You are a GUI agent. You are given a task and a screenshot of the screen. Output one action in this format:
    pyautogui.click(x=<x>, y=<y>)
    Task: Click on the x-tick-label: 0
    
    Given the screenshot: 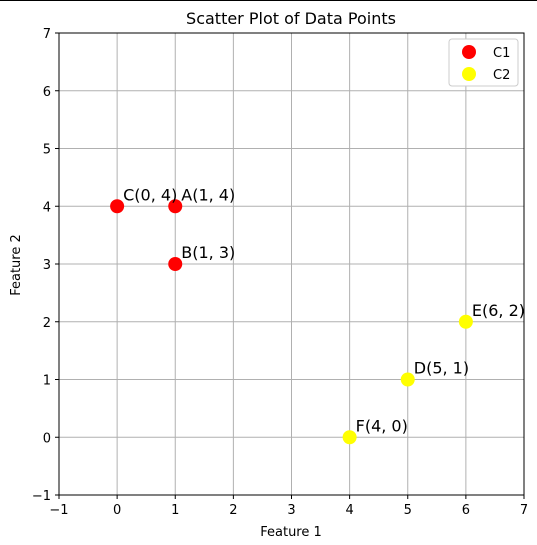 What is the action you would take?
    pyautogui.click(x=117, y=510)
    